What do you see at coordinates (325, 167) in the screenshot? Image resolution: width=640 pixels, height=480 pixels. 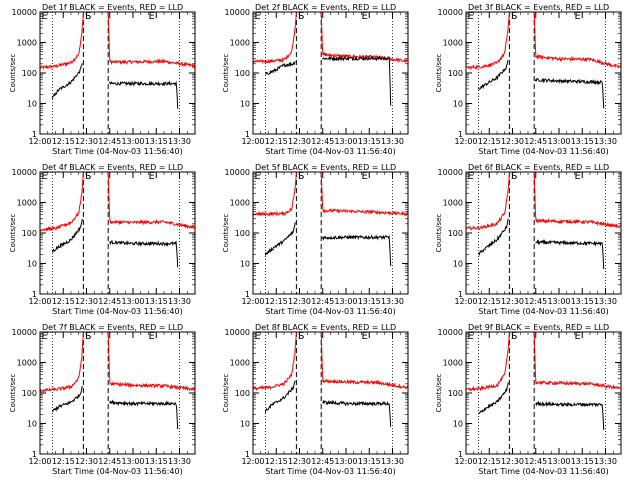 I see `panel-title: Det 5f BLACK = Events, RED = LLD` at bounding box center [325, 167].